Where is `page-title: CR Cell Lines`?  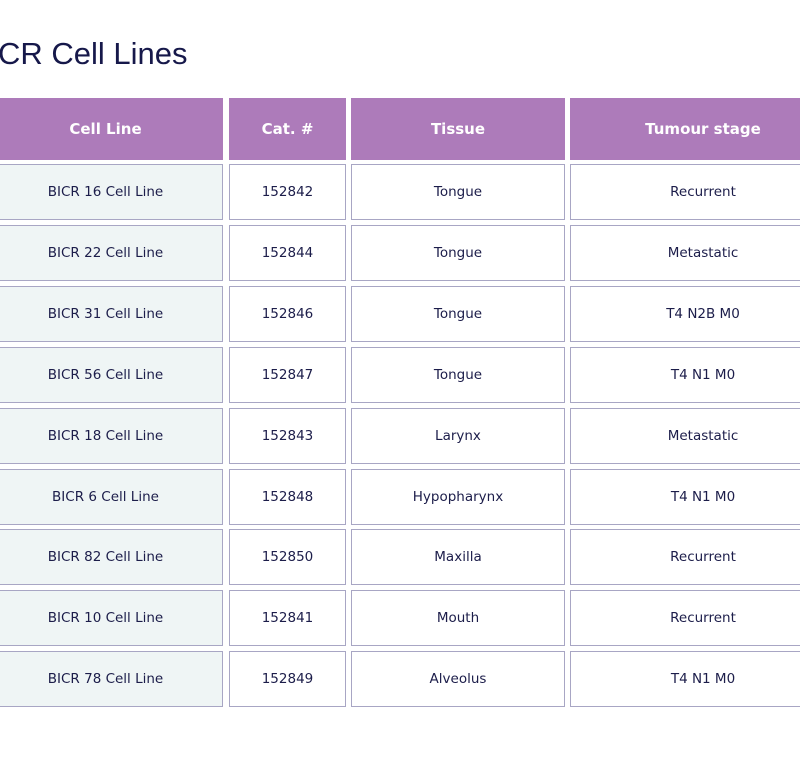
page-title: CR Cell Lines is located at coordinates (94, 53).